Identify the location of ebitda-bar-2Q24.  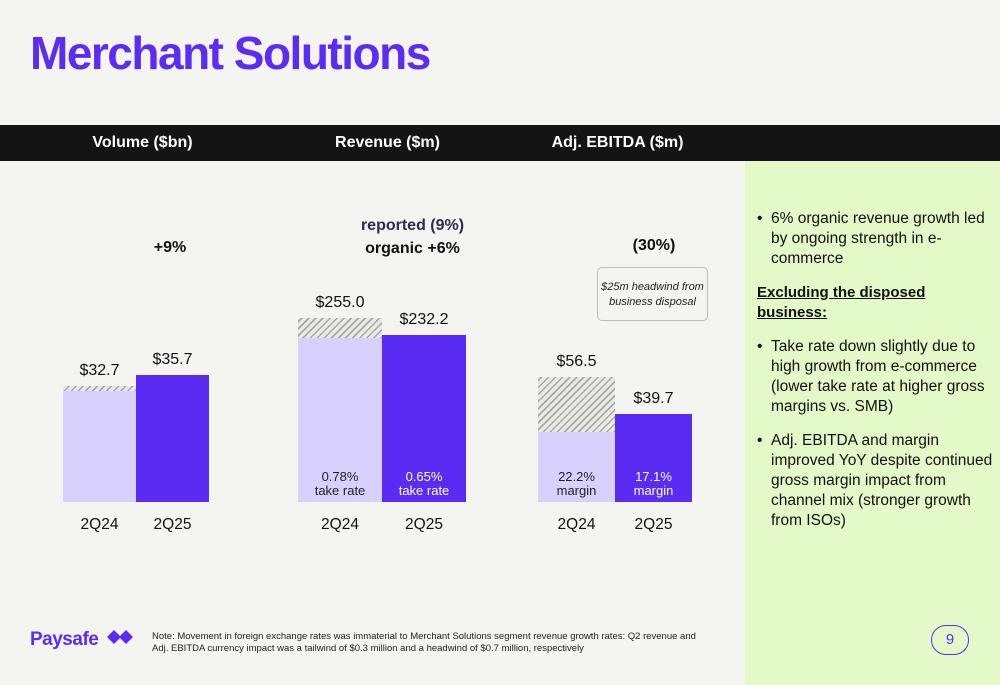
(576, 467).